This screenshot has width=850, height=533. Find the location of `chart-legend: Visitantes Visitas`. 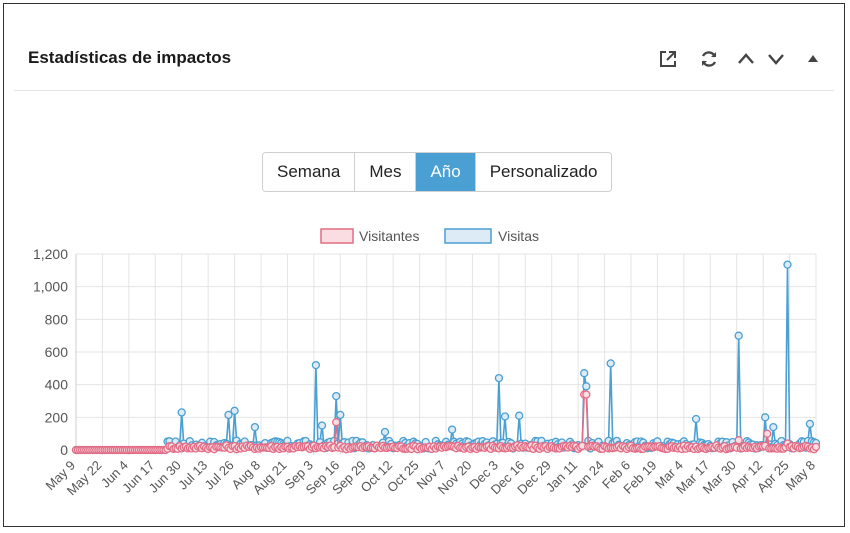

chart-legend: Visitantes Visitas is located at coordinates (429, 236).